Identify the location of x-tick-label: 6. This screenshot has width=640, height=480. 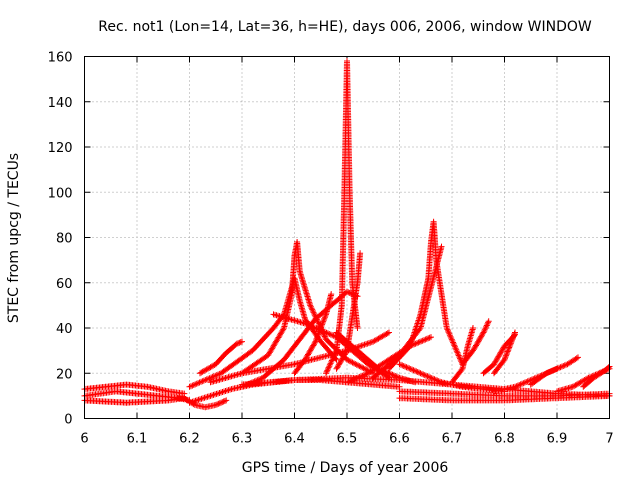
(84, 439).